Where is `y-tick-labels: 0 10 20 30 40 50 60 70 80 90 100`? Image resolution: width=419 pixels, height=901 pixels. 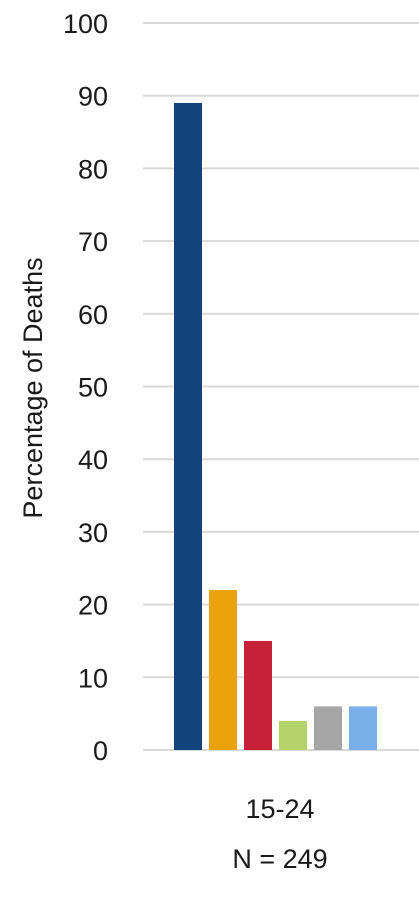
y-tick-labels: 0 10 20 30 40 50 60 70 80 90 100 is located at coordinates (85, 387).